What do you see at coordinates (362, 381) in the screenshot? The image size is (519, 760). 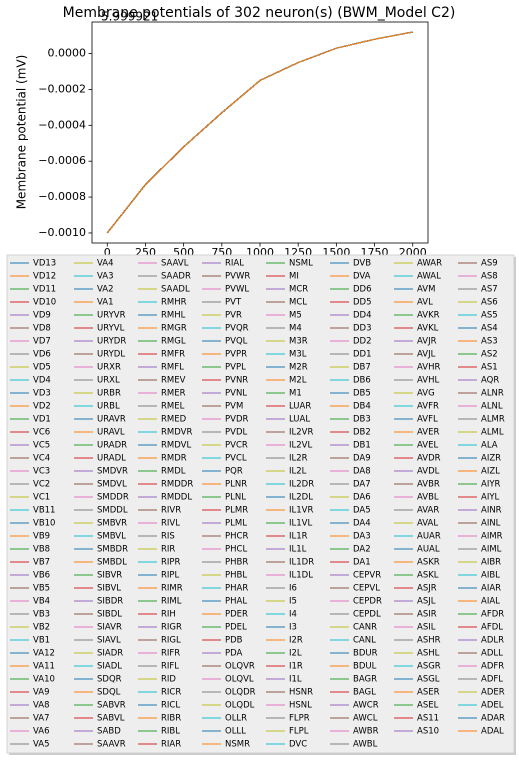 I see `legend-label: DB6` at bounding box center [362, 381].